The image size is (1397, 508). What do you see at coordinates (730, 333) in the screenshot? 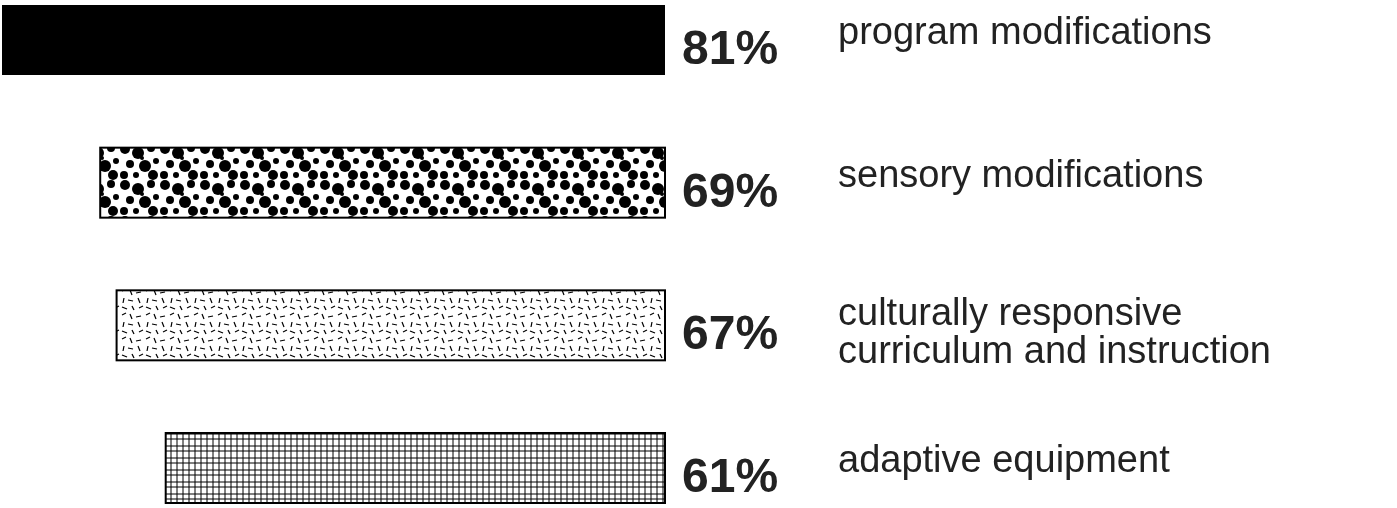
I see `data-label: 67%` at bounding box center [730, 333].